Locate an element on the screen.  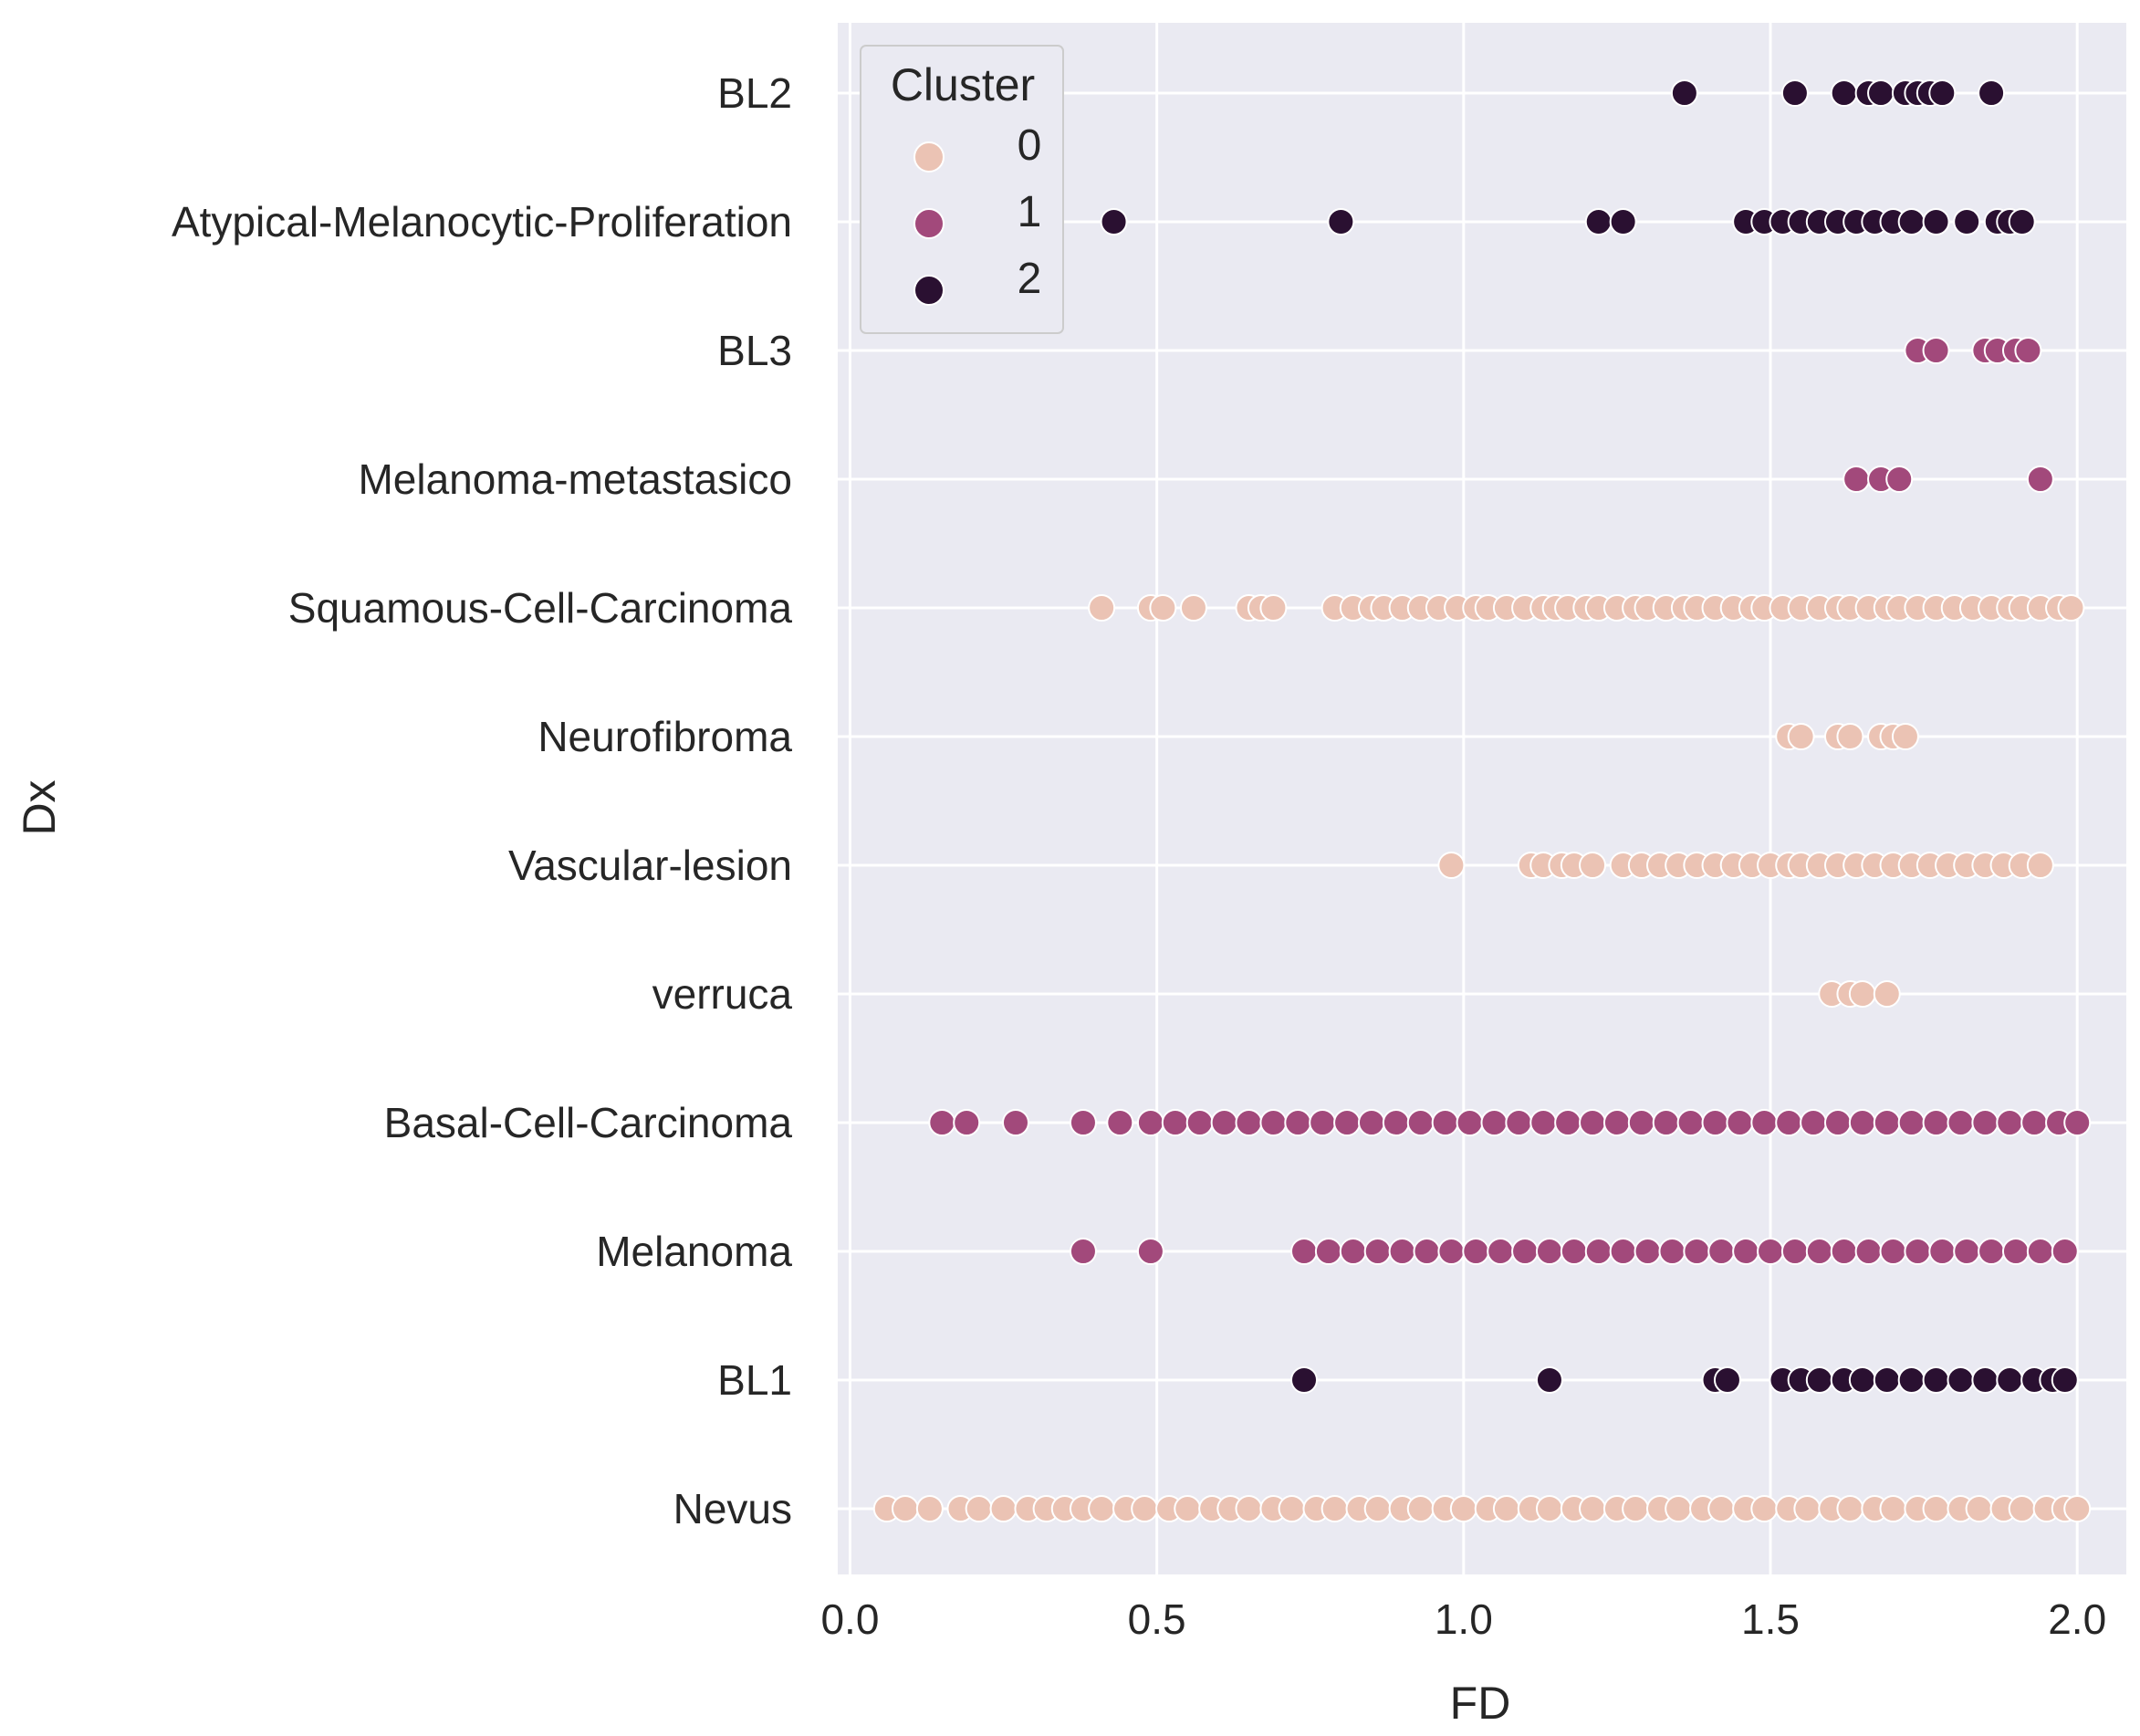
x-tick-label: 1.0 is located at coordinates (1464, 1619).